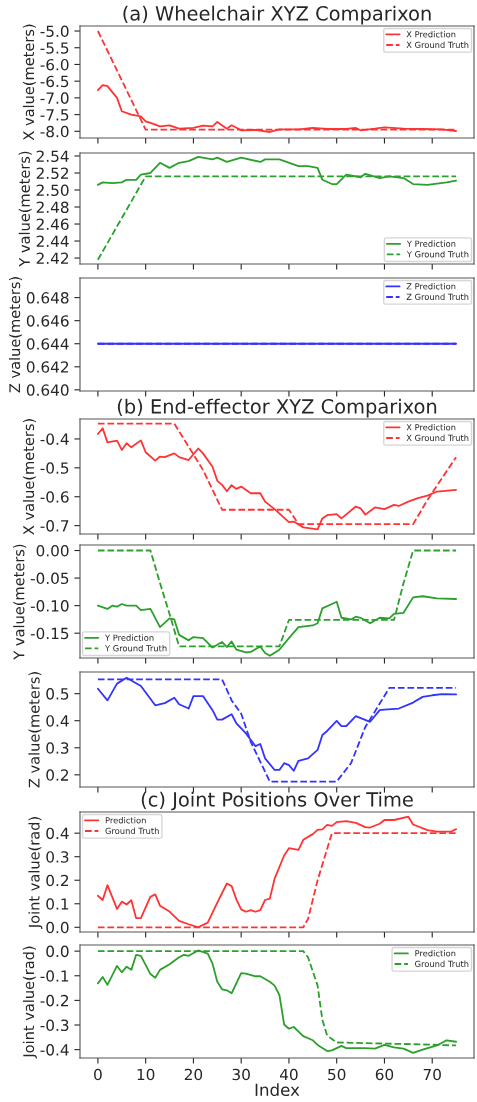  Describe the element at coordinates (52, 224) in the screenshot. I see `y-tick-label: 2.46` at that location.